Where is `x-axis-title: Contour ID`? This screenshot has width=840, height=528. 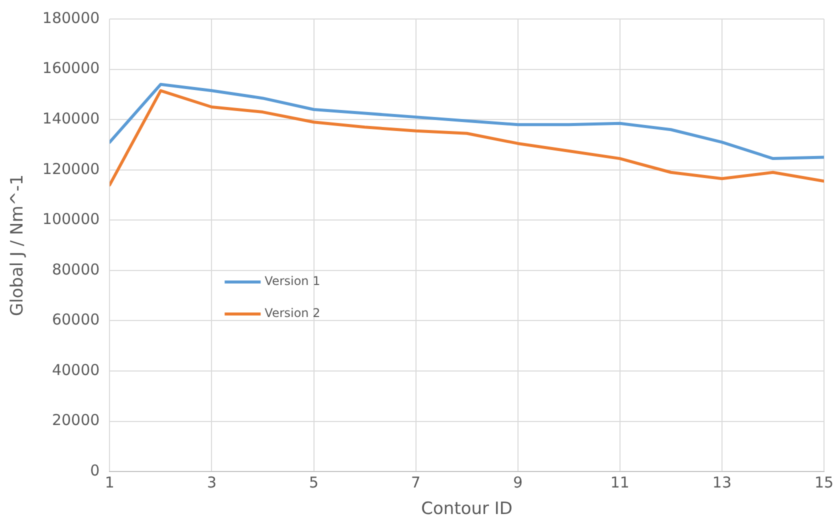 x-axis-title: Contour ID is located at coordinates (467, 509).